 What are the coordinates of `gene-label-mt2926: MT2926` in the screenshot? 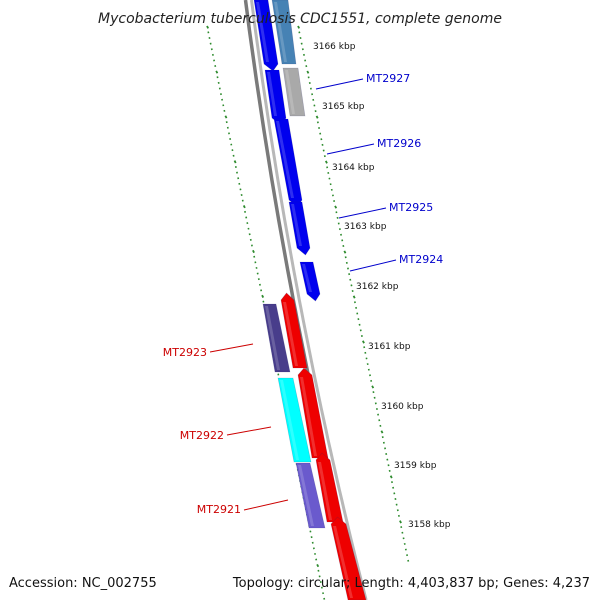 It's located at (373, 146).